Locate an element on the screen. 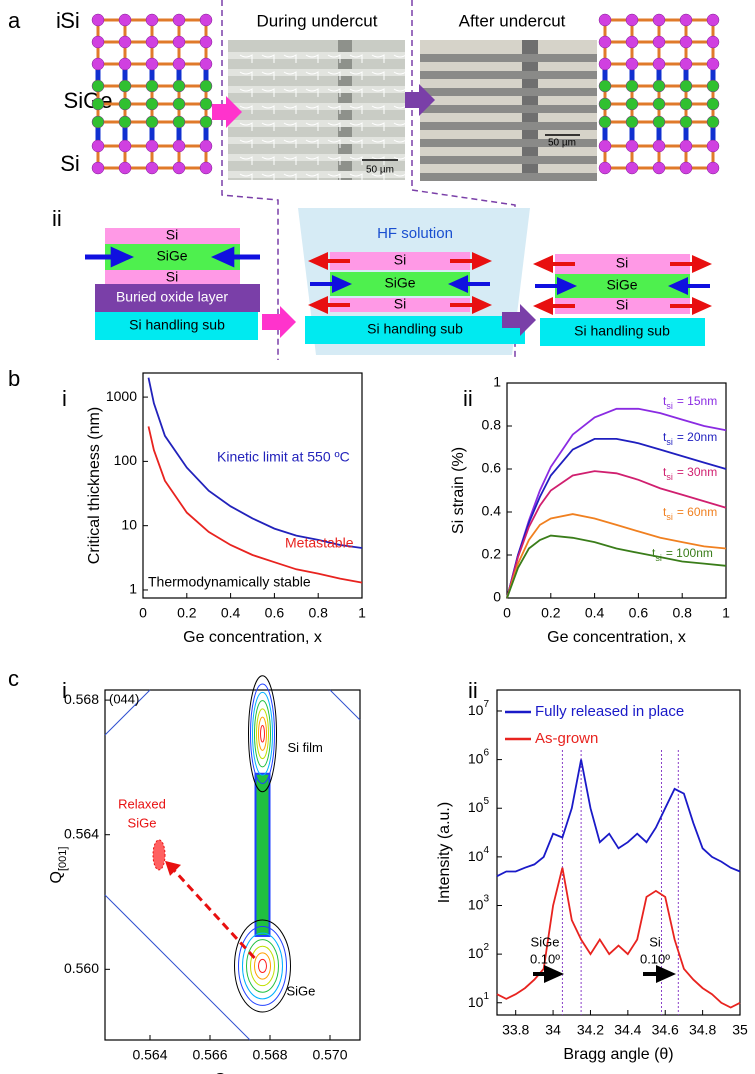 The height and width of the screenshot is (1074, 755). peak-label: Si film is located at coordinates (305, 747).